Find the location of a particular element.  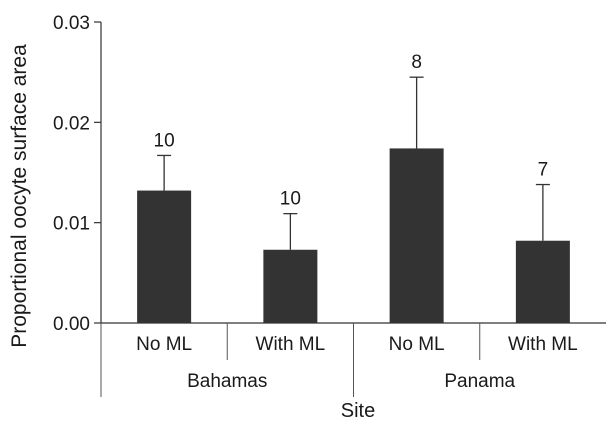

sample-size-label: 7 is located at coordinates (543, 170).